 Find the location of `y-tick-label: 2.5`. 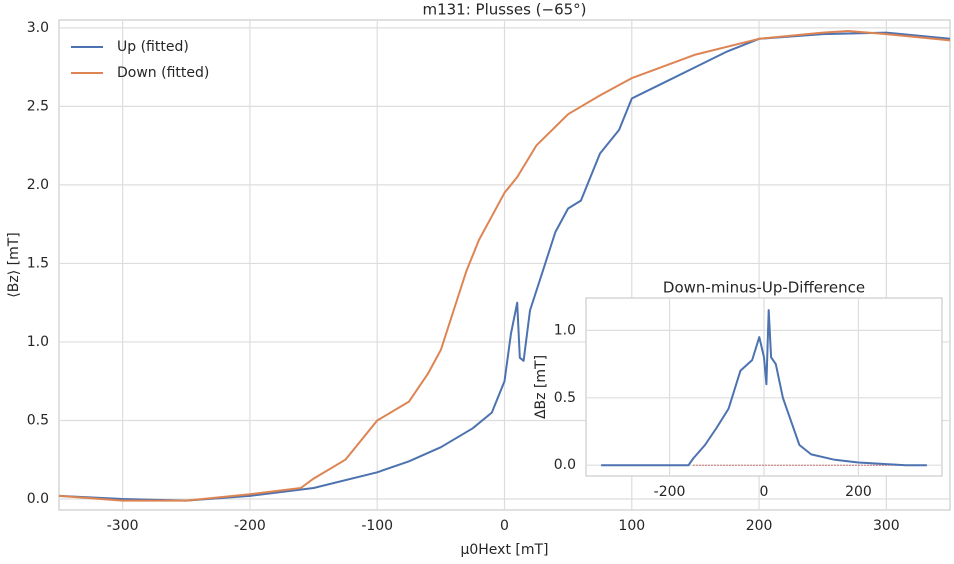

y-tick-label: 2.5 is located at coordinates (38, 106).